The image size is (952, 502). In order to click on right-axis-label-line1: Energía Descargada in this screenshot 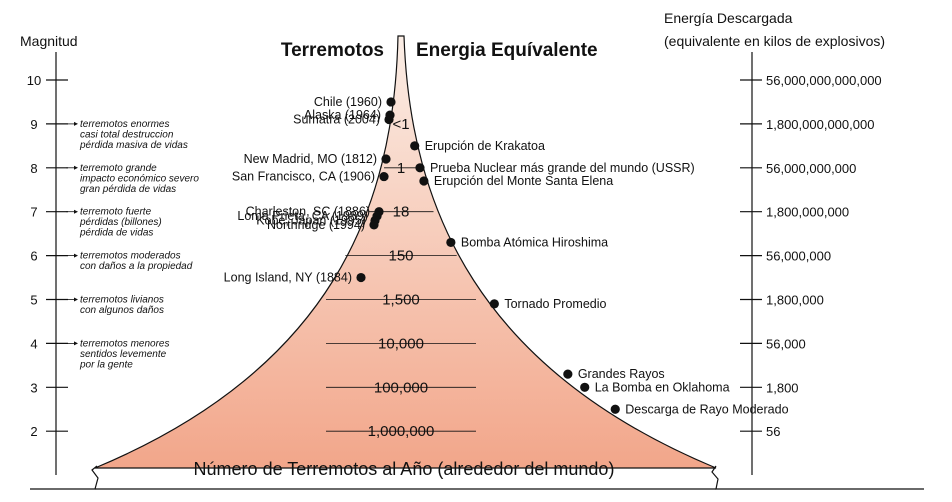, I will do `click(728, 18)`.